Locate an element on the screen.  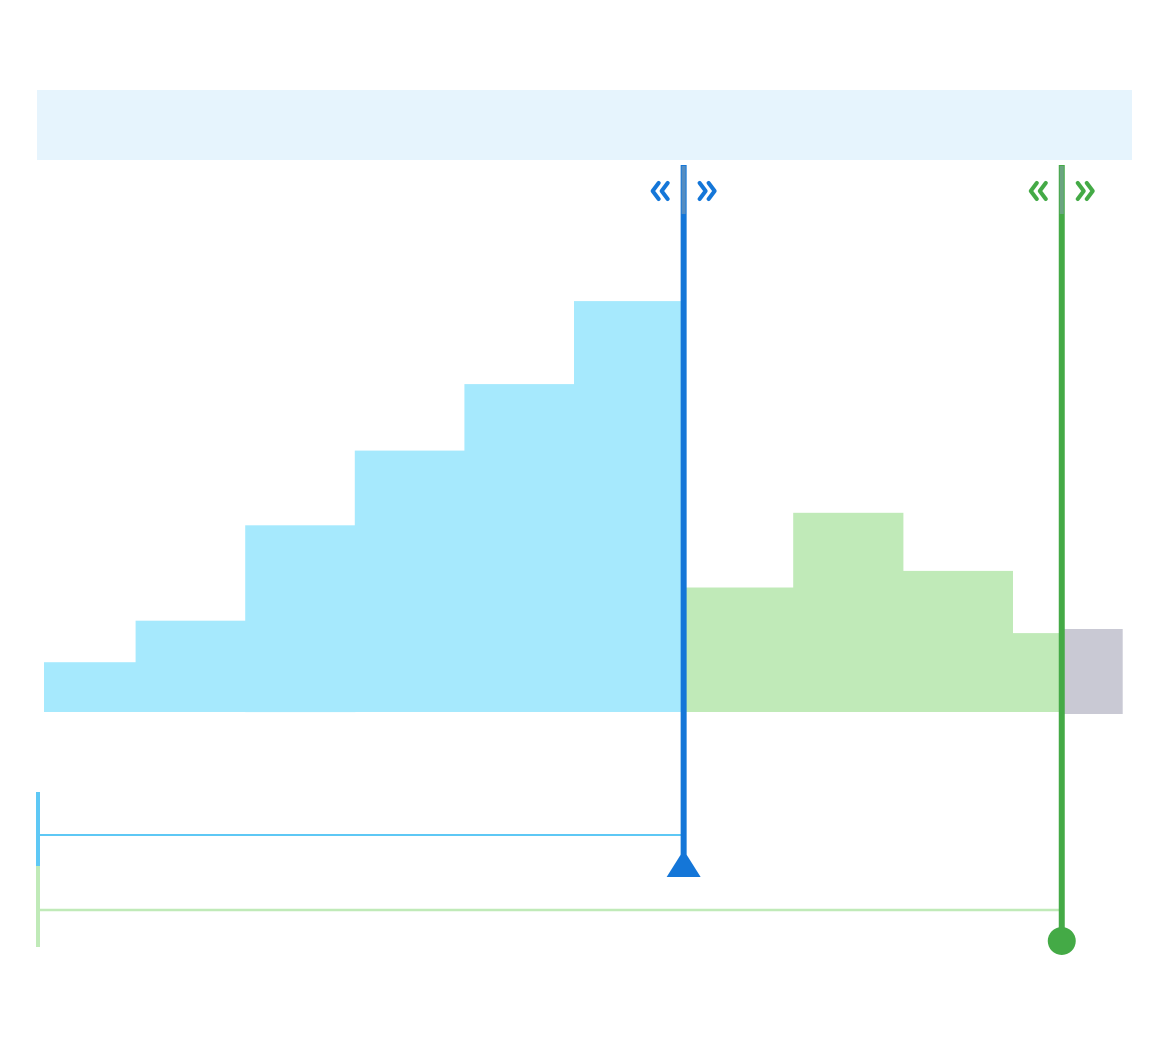
triangle-marker-icon is located at coordinates (683, 863).